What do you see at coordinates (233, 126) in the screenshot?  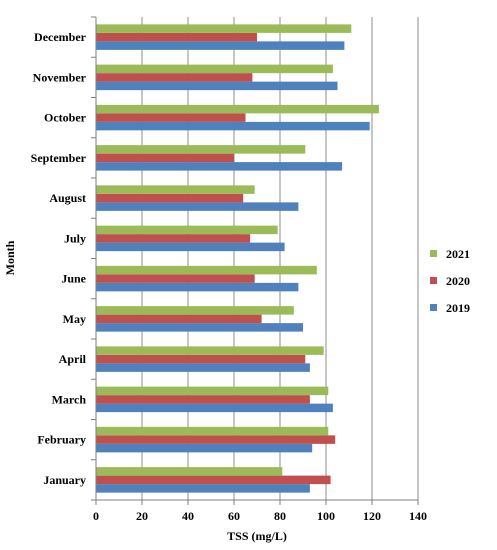 I see `bar-2019-october` at bounding box center [233, 126].